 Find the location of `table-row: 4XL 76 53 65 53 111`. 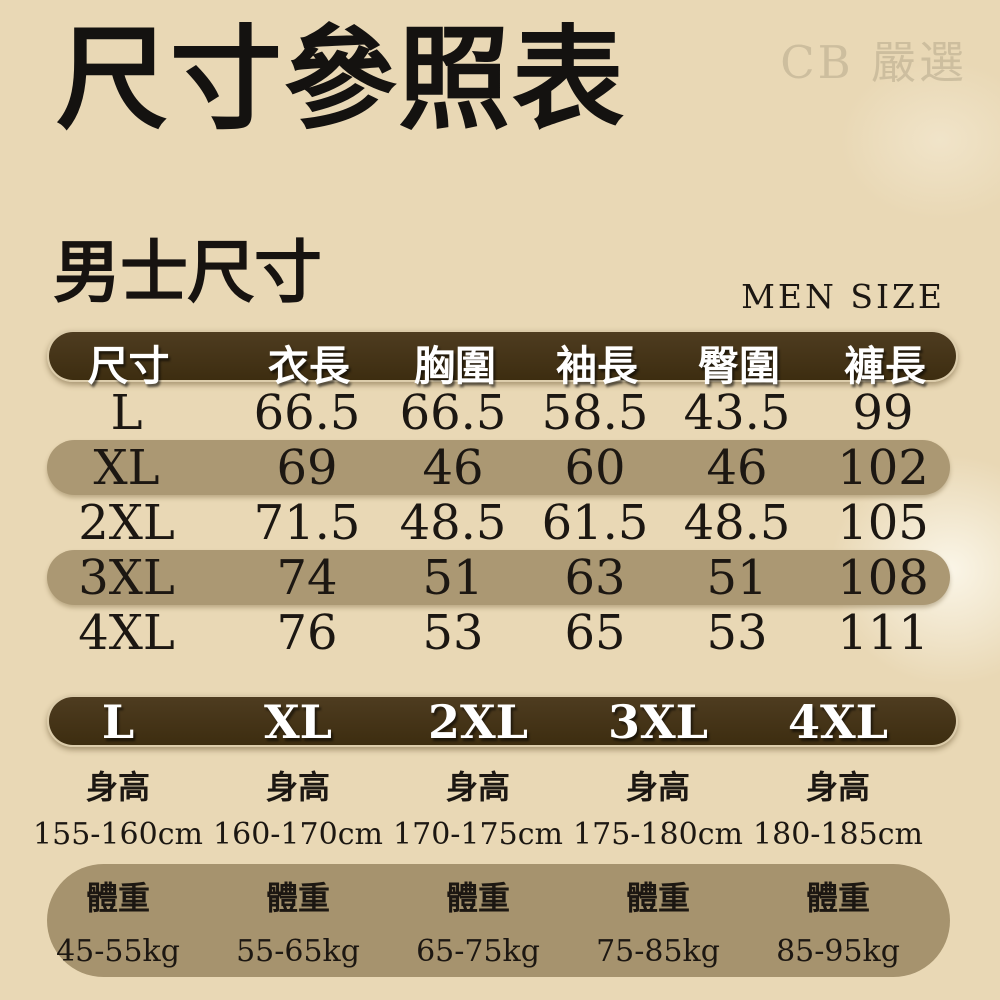

table-row: 4XL 76 53 65 53 111 is located at coordinates (502, 633).